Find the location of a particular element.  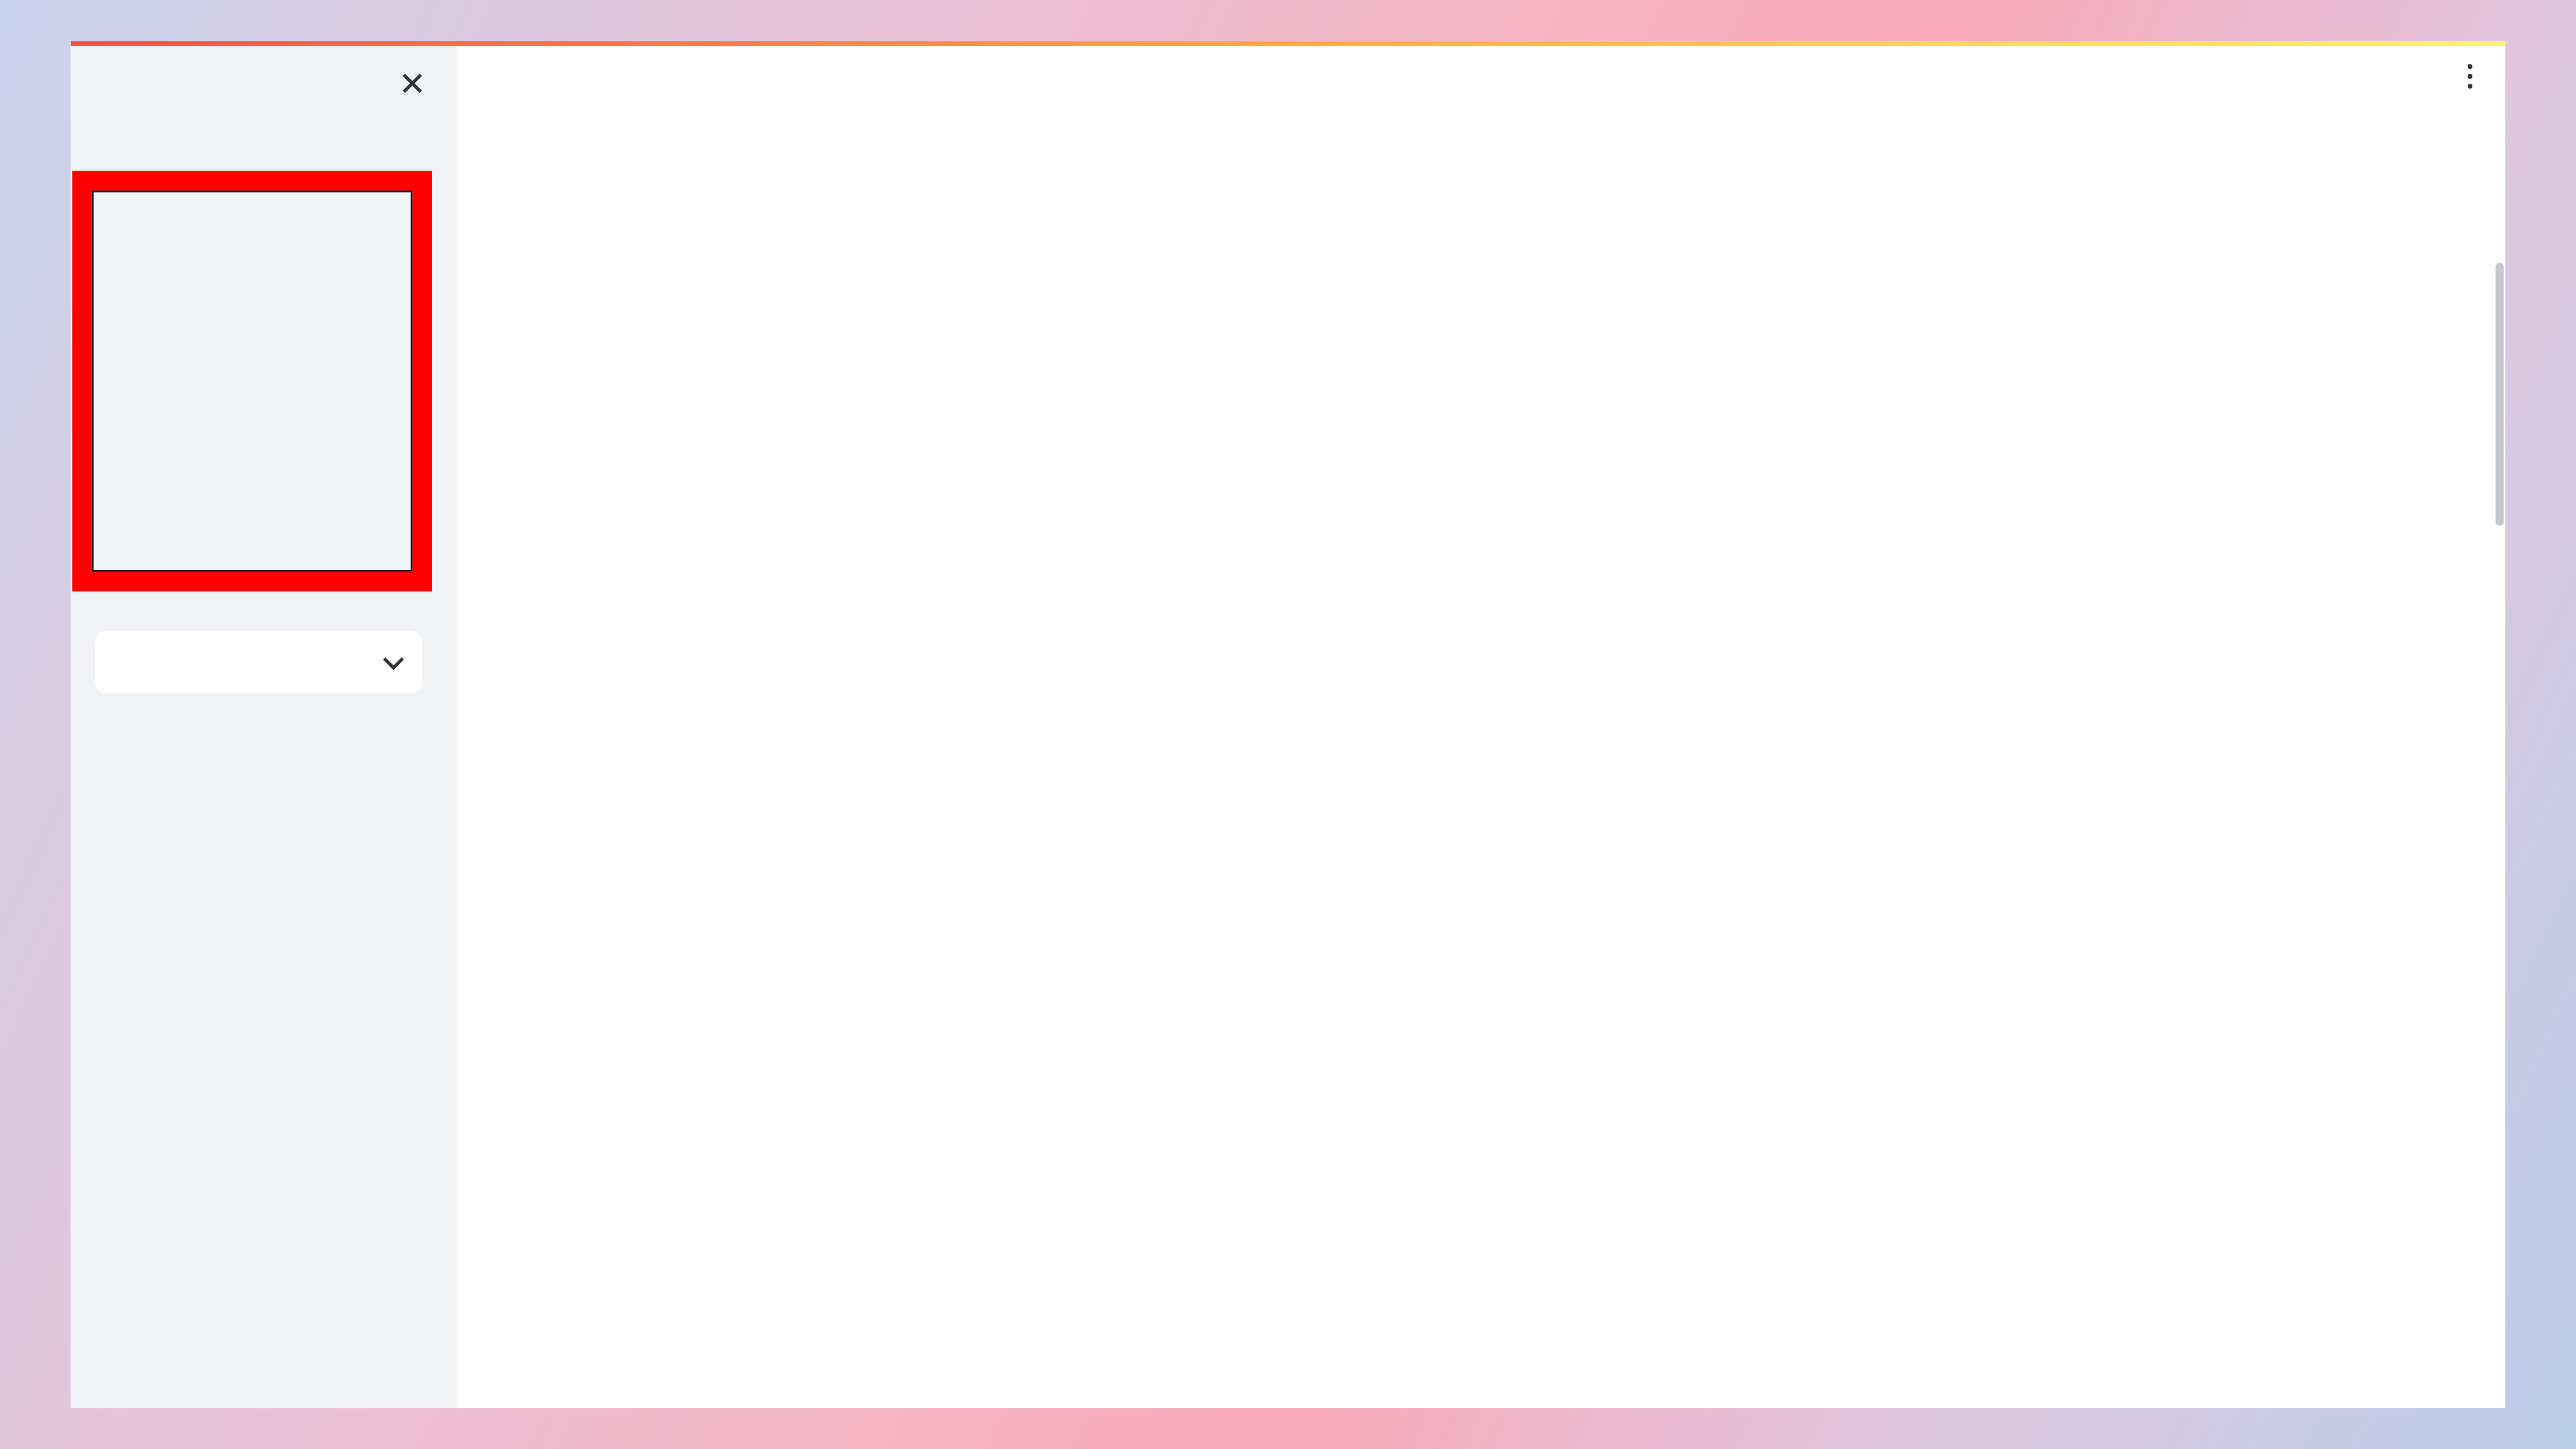

close-sidebar: ✕ is located at coordinates (412, 85).